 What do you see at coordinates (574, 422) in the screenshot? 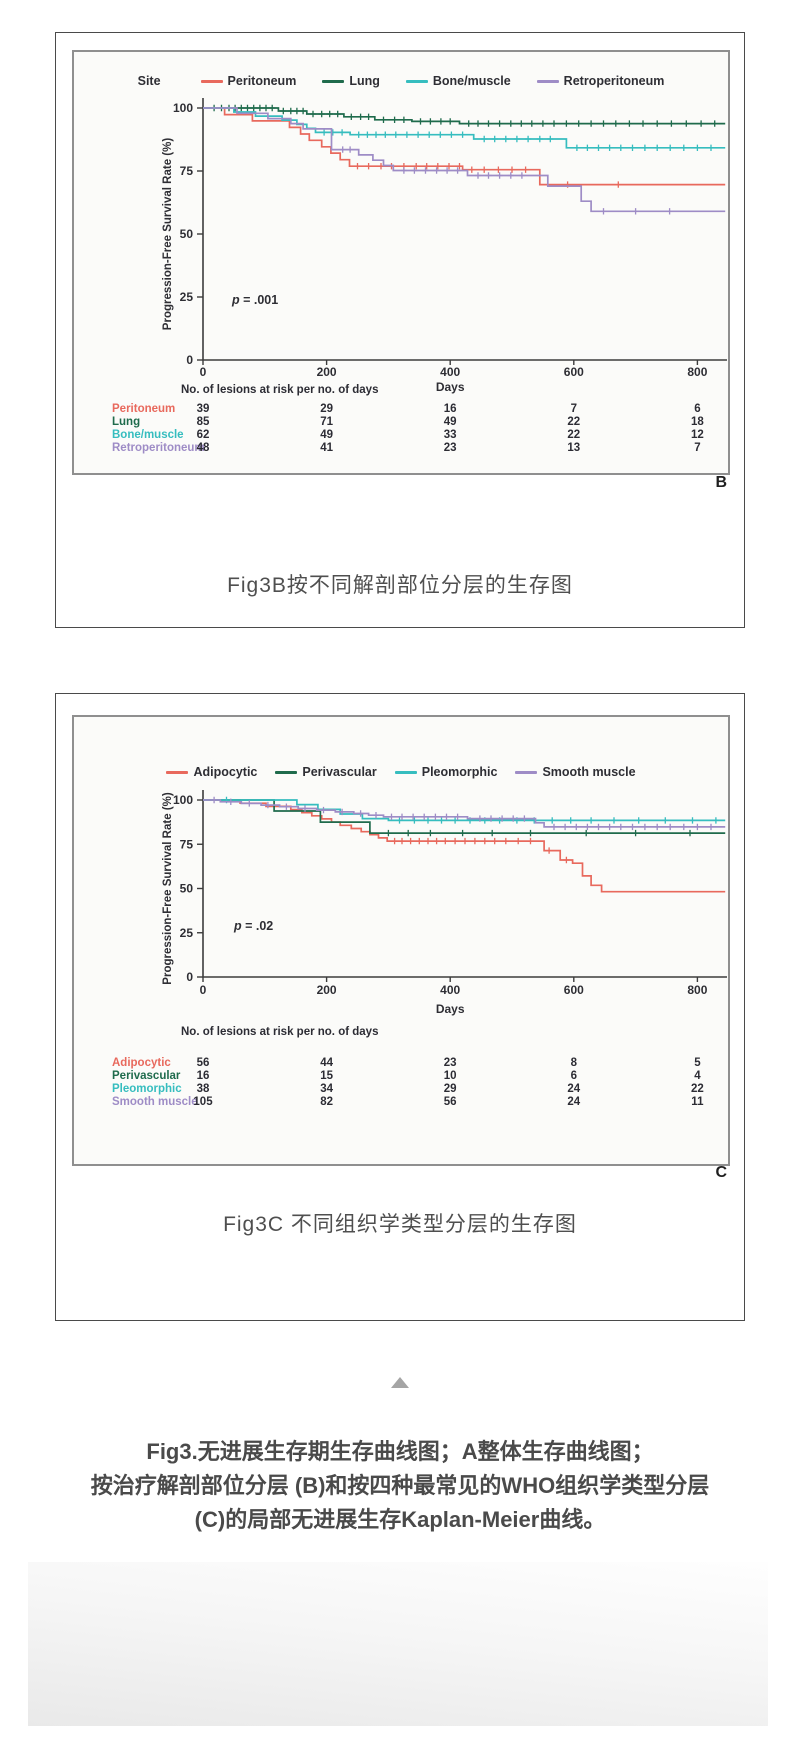
I see `risk-count: 22` at bounding box center [574, 422].